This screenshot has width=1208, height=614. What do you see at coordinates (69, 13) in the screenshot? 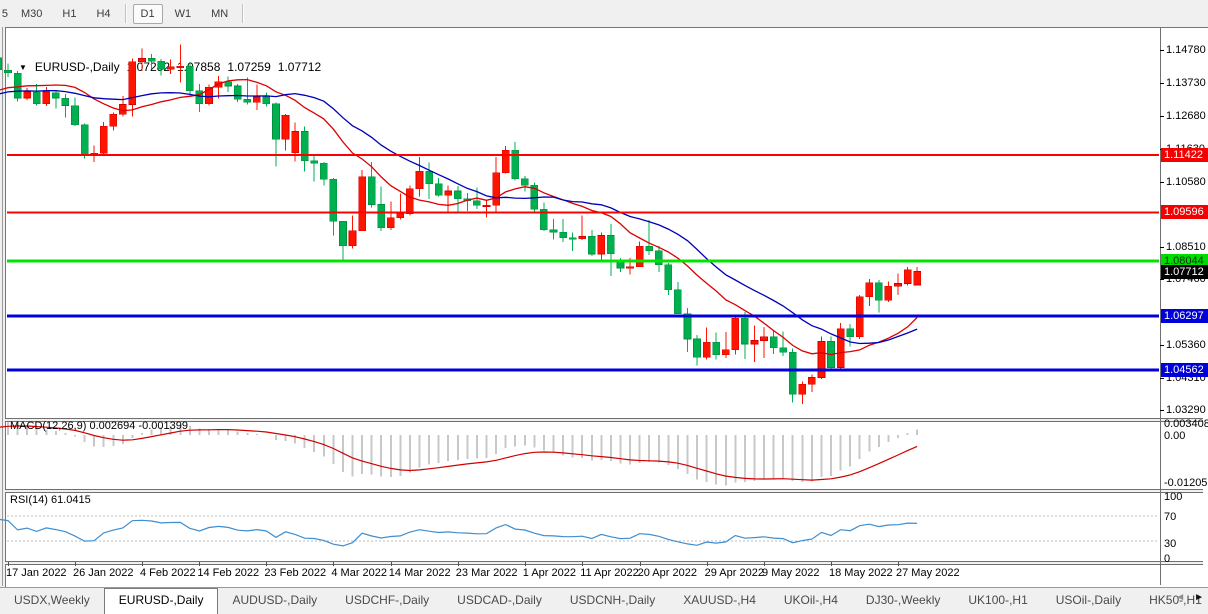
I see `timeframe-button-h1: H1` at bounding box center [69, 13].